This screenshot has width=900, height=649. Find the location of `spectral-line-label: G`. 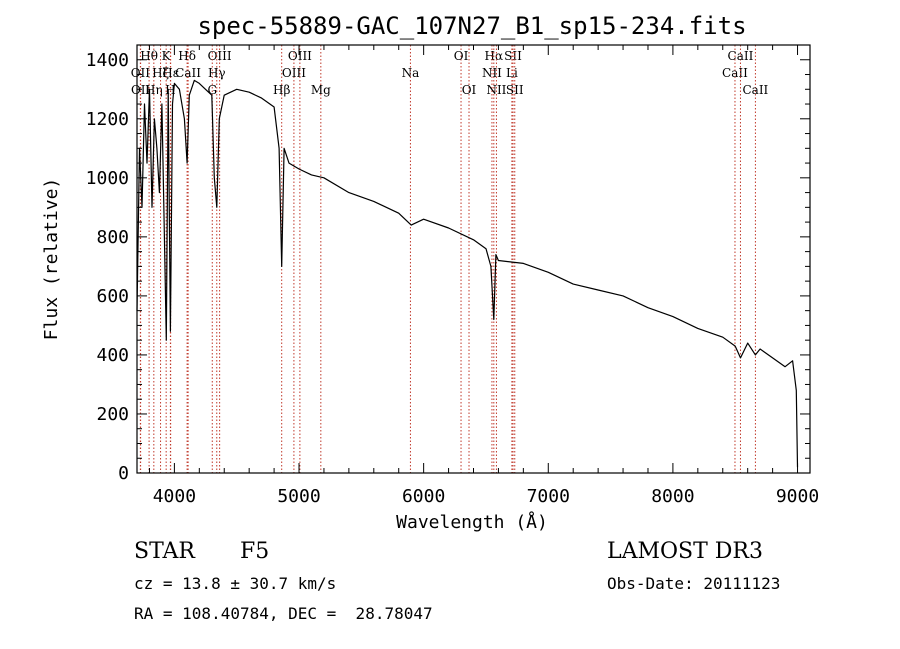

spectral-line-label: G is located at coordinates (212, 90).